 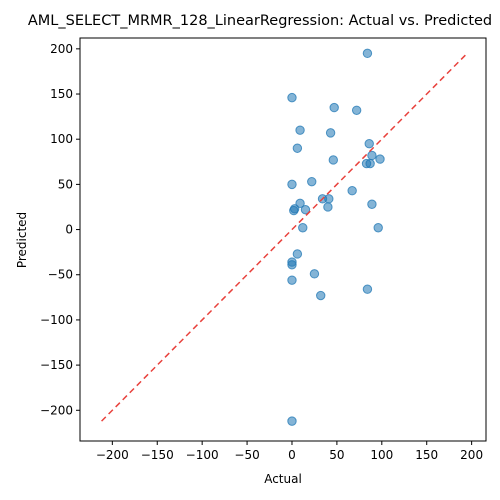 What do you see at coordinates (426, 455) in the screenshot?
I see `x-tick-label: 150` at bounding box center [426, 455].